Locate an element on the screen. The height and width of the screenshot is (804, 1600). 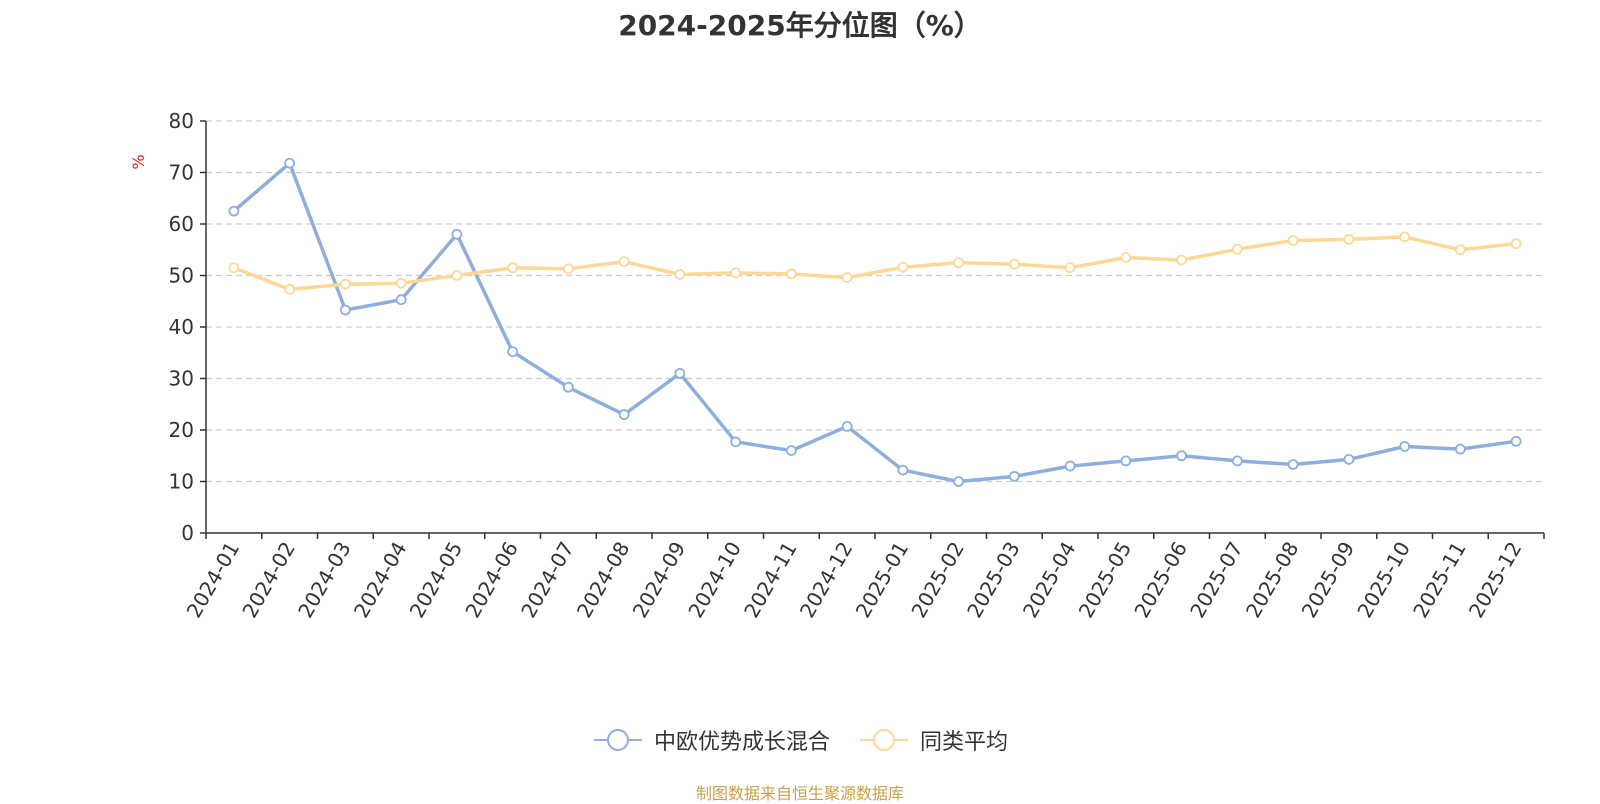
x-tick-label: 2024-12 is located at coordinates (826, 580).